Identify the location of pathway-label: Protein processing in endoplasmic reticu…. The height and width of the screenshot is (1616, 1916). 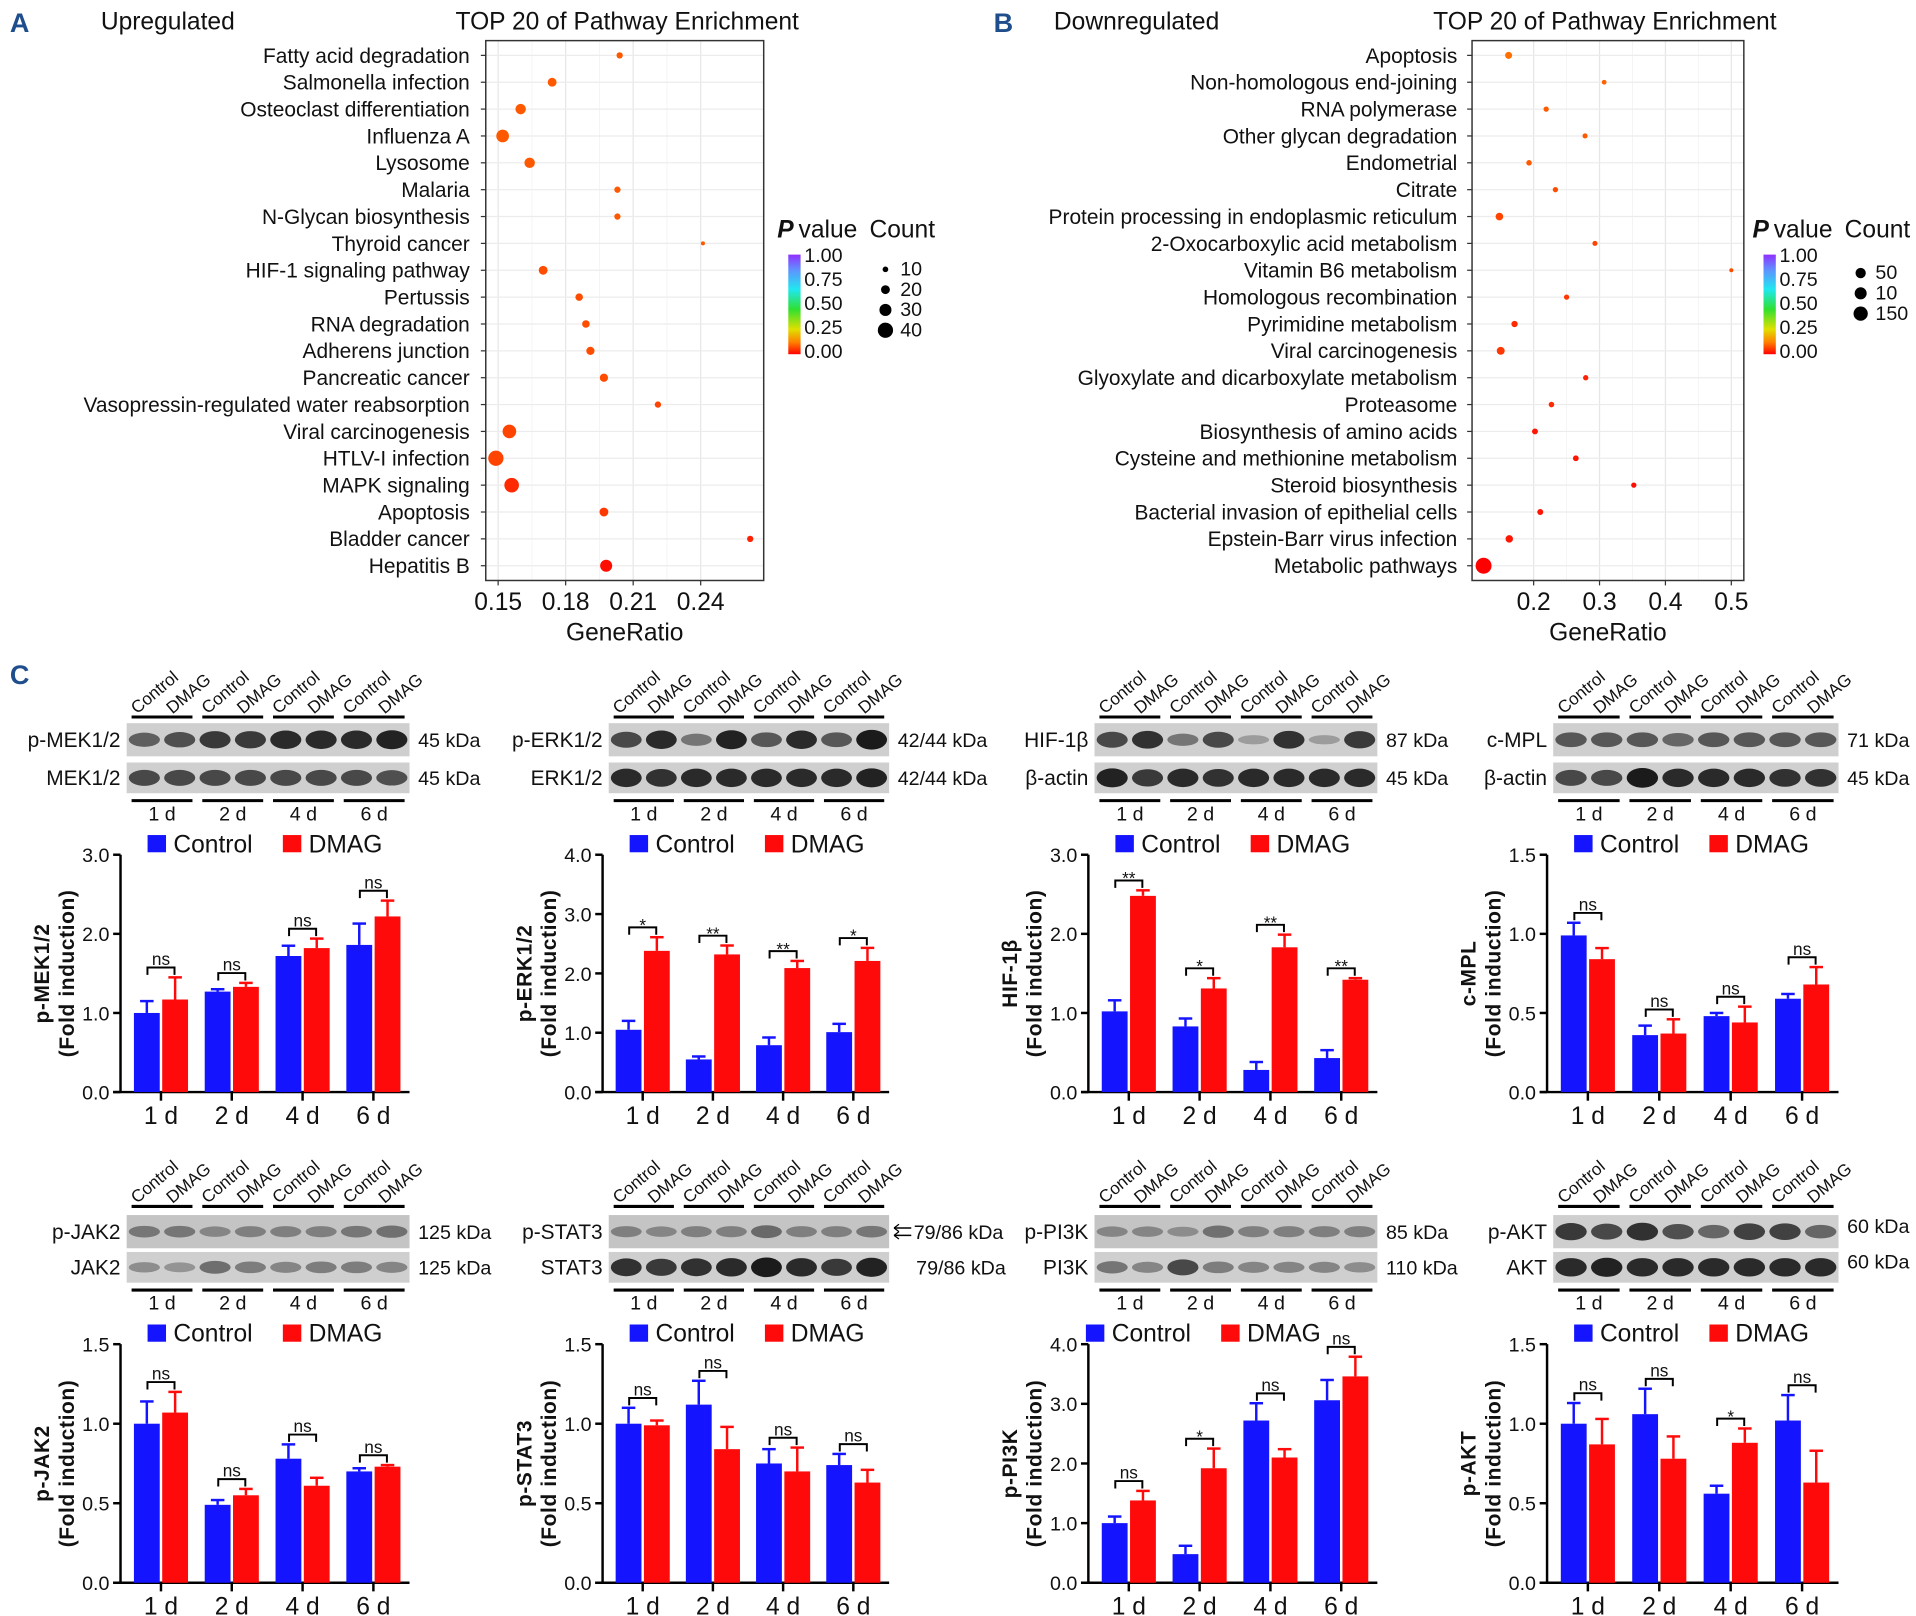
(1253, 217).